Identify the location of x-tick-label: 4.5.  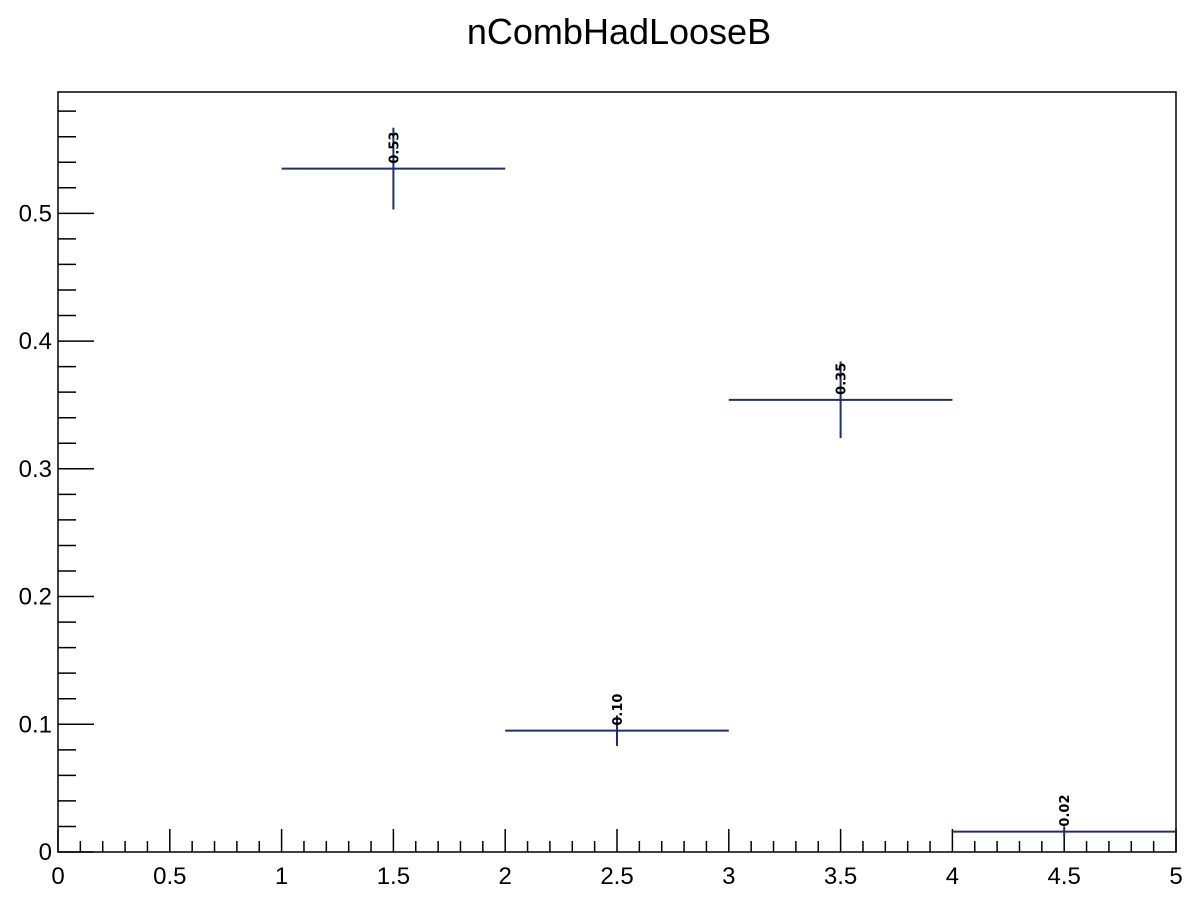
(1064, 876).